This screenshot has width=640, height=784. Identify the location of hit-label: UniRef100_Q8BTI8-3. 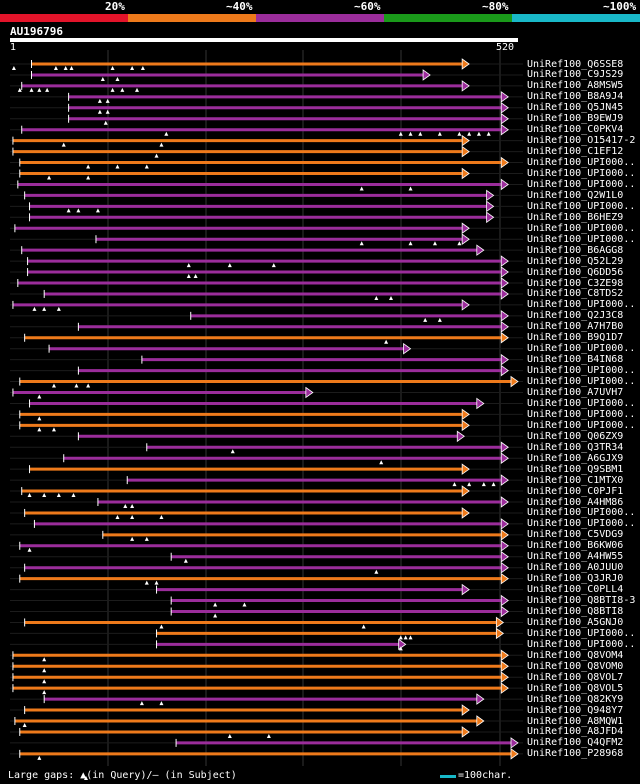
(581, 601).